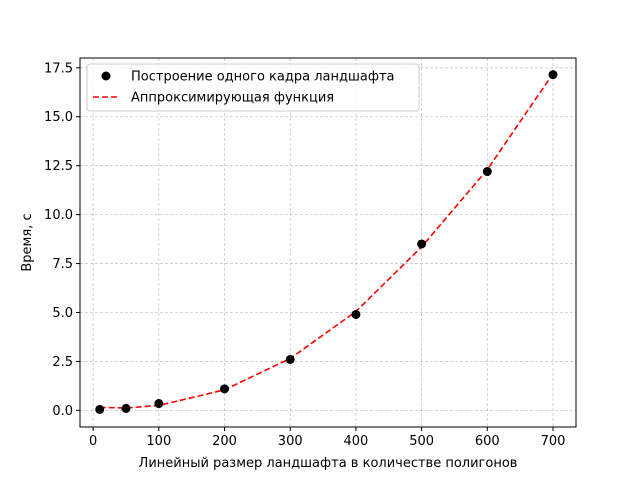  Describe the element at coordinates (58, 166) in the screenshot. I see `y-tick-label: 12.5` at that location.